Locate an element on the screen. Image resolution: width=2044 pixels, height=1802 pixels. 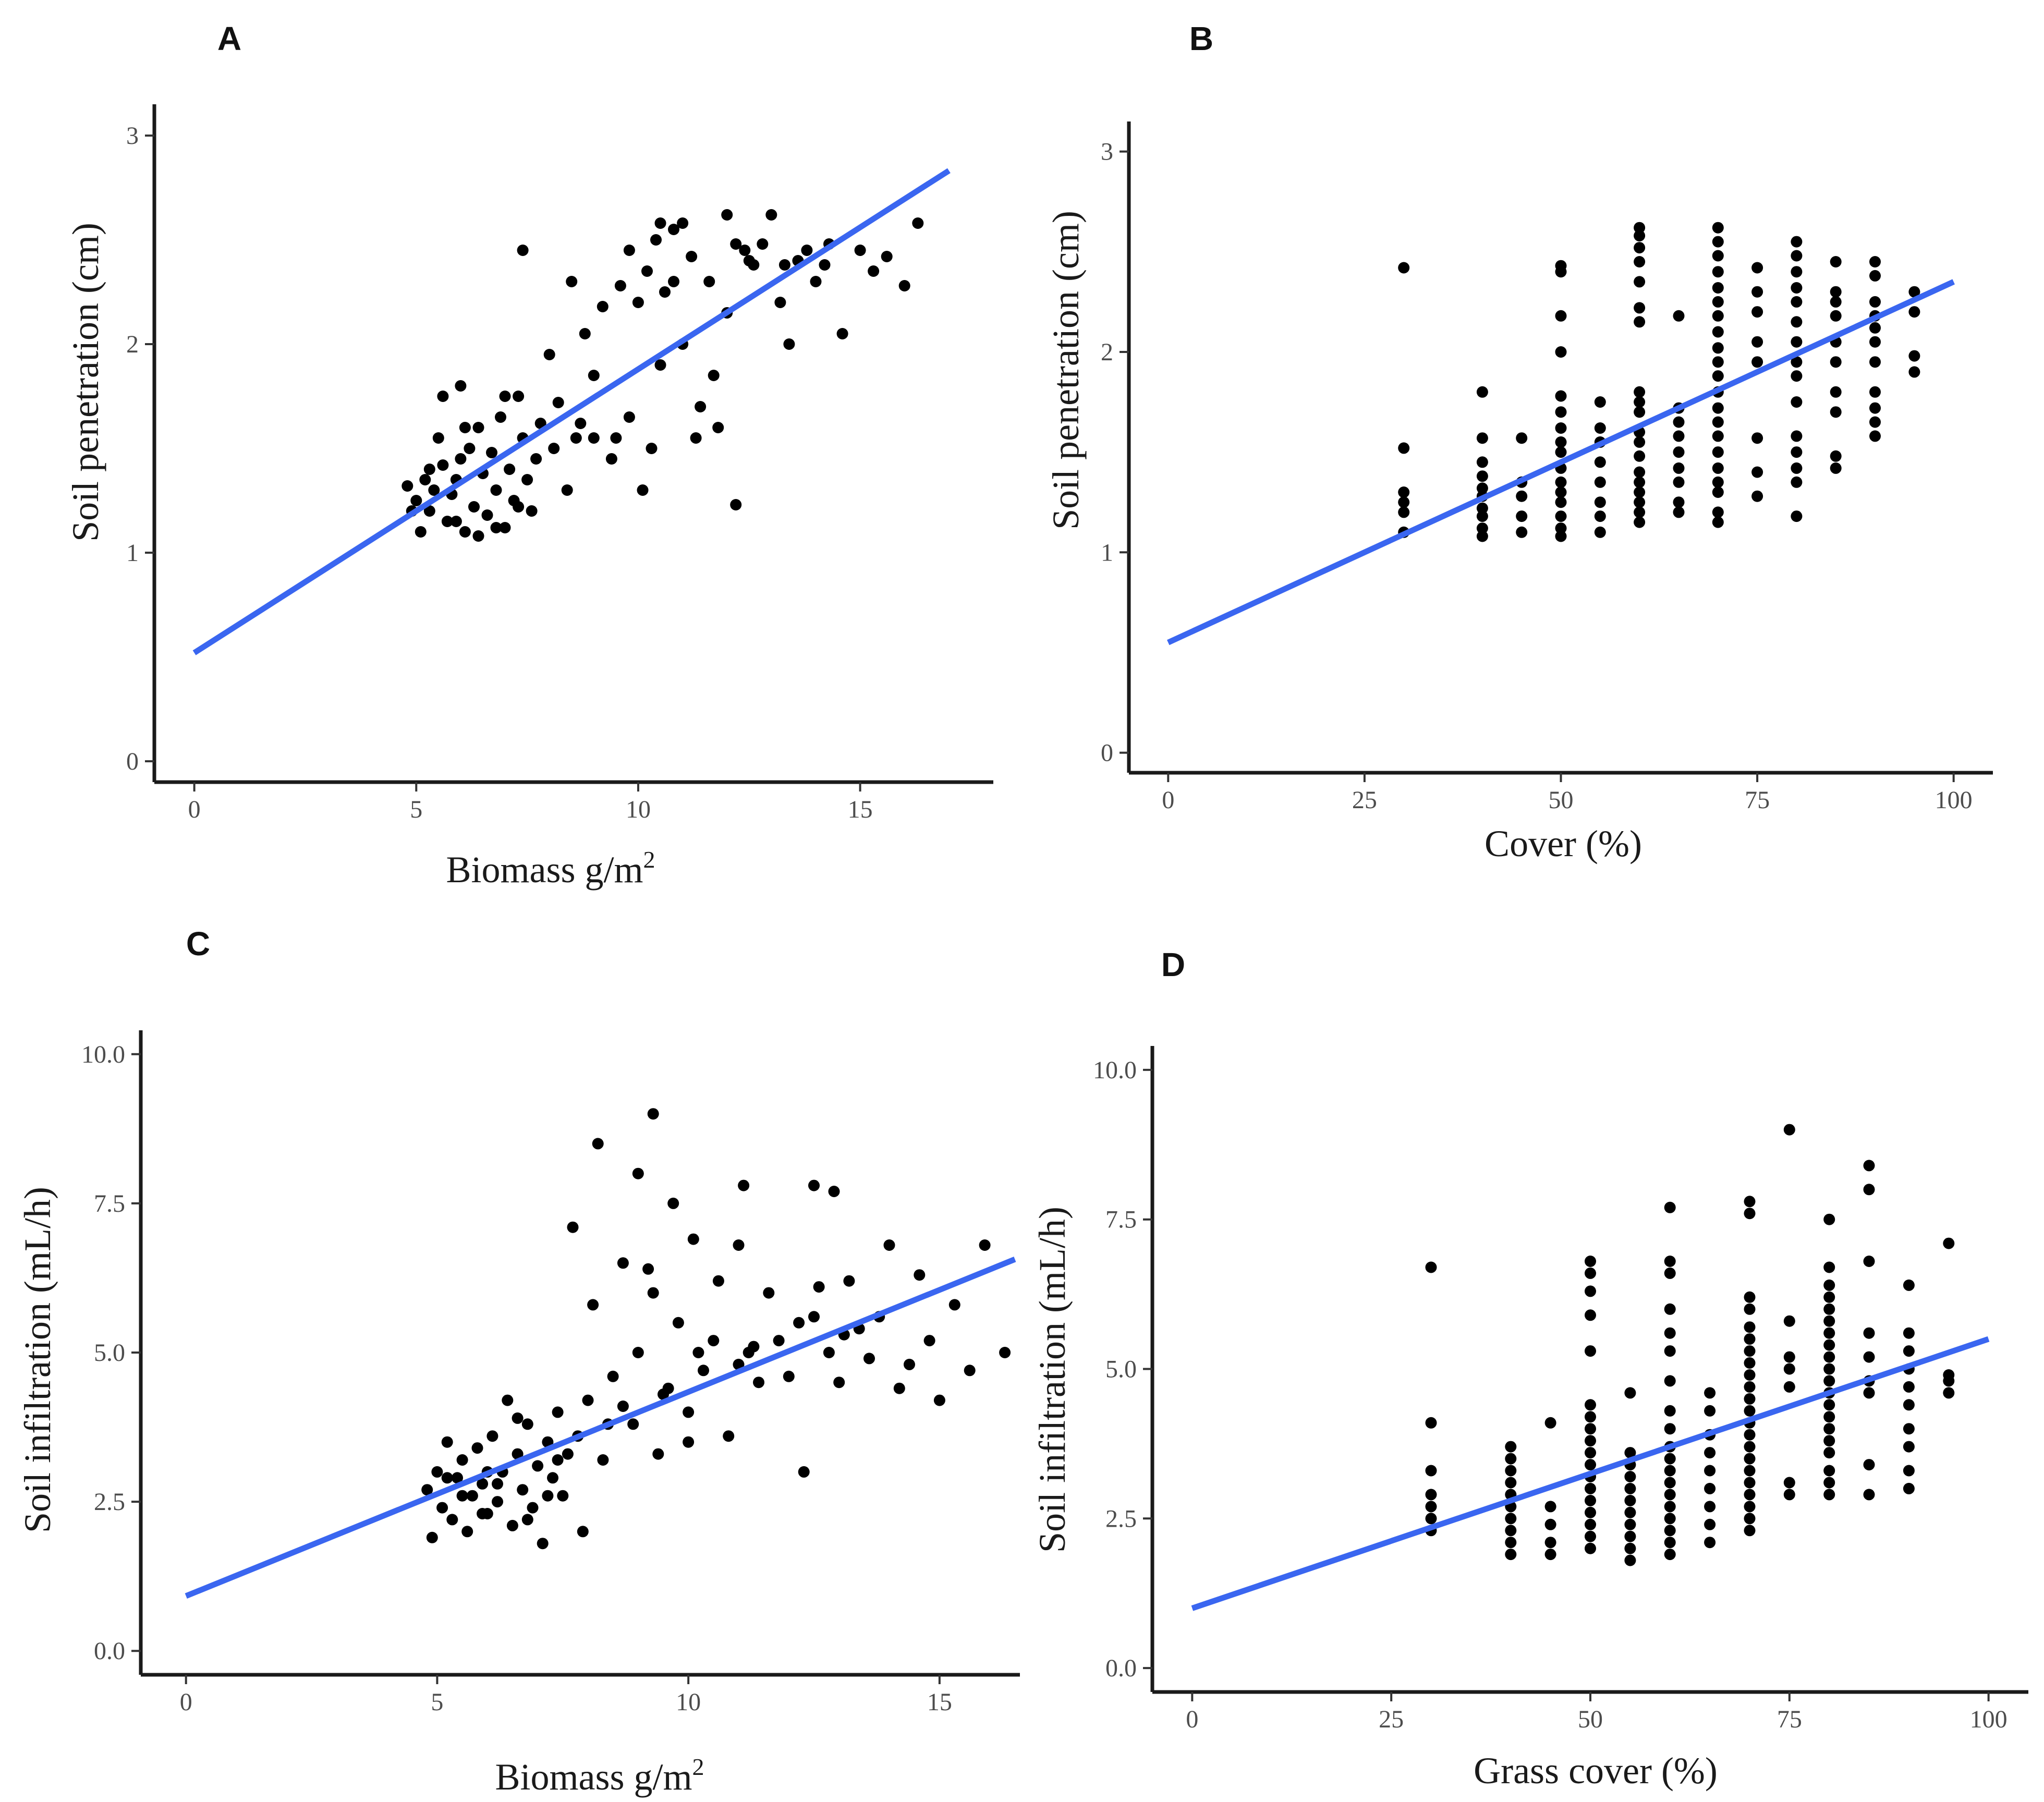
panel-c-y-tick-label: 0.0 is located at coordinates (110, 1651).